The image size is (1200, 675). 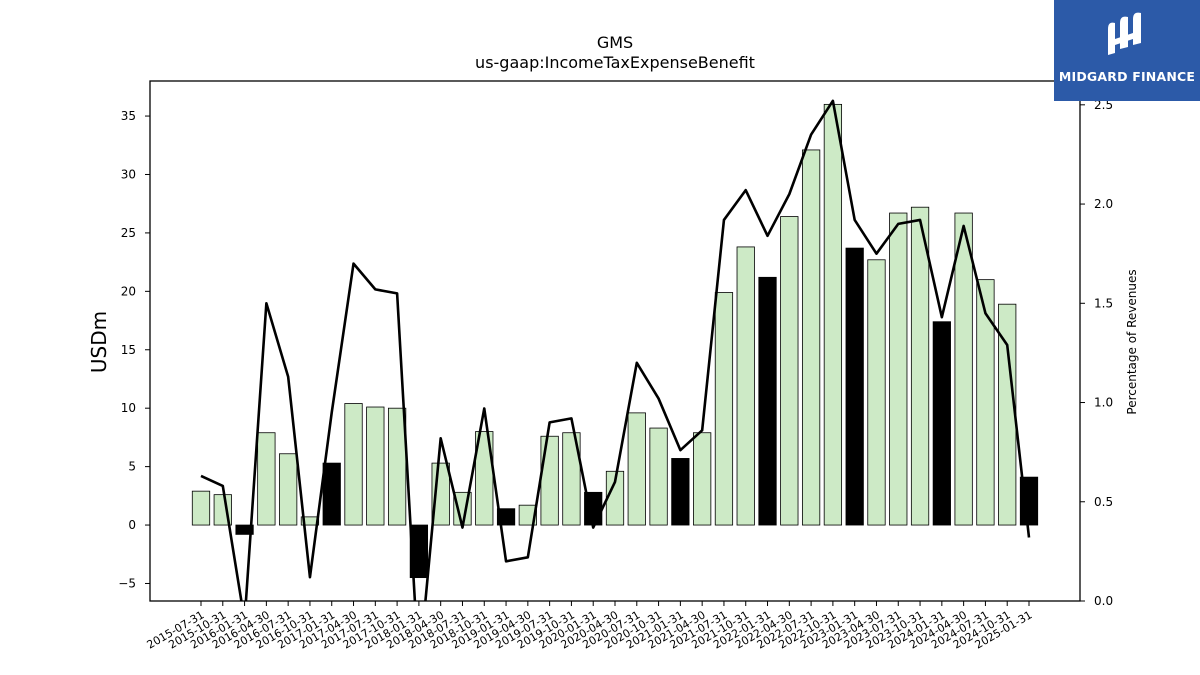 I want to click on brand-name: MIDGARD FINANCE, so click(x=1127, y=76).